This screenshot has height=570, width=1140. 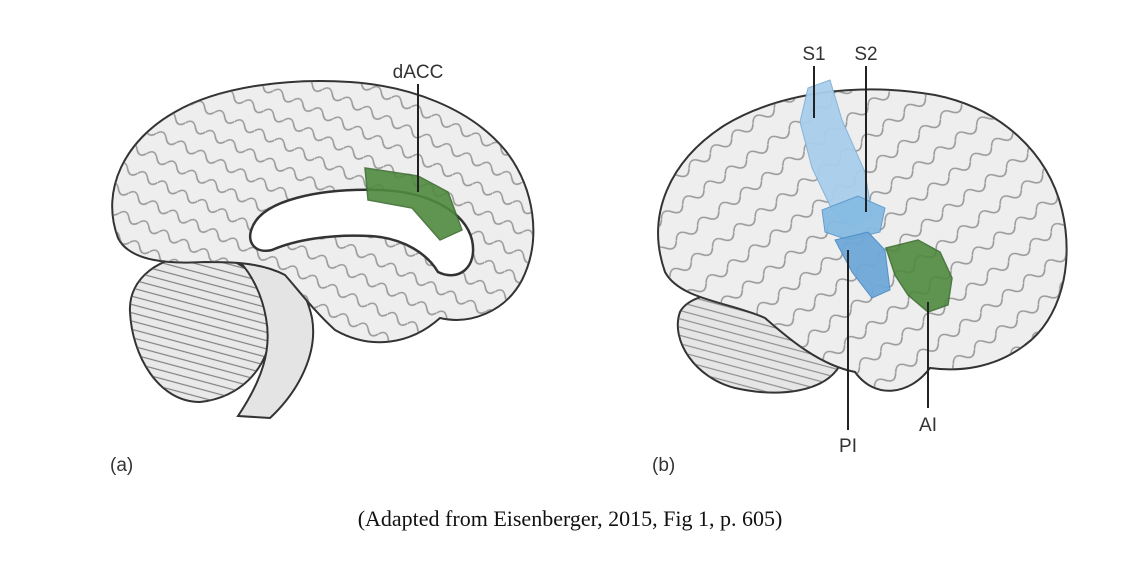 What do you see at coordinates (862, 265) in the screenshot?
I see `pi-region` at bounding box center [862, 265].